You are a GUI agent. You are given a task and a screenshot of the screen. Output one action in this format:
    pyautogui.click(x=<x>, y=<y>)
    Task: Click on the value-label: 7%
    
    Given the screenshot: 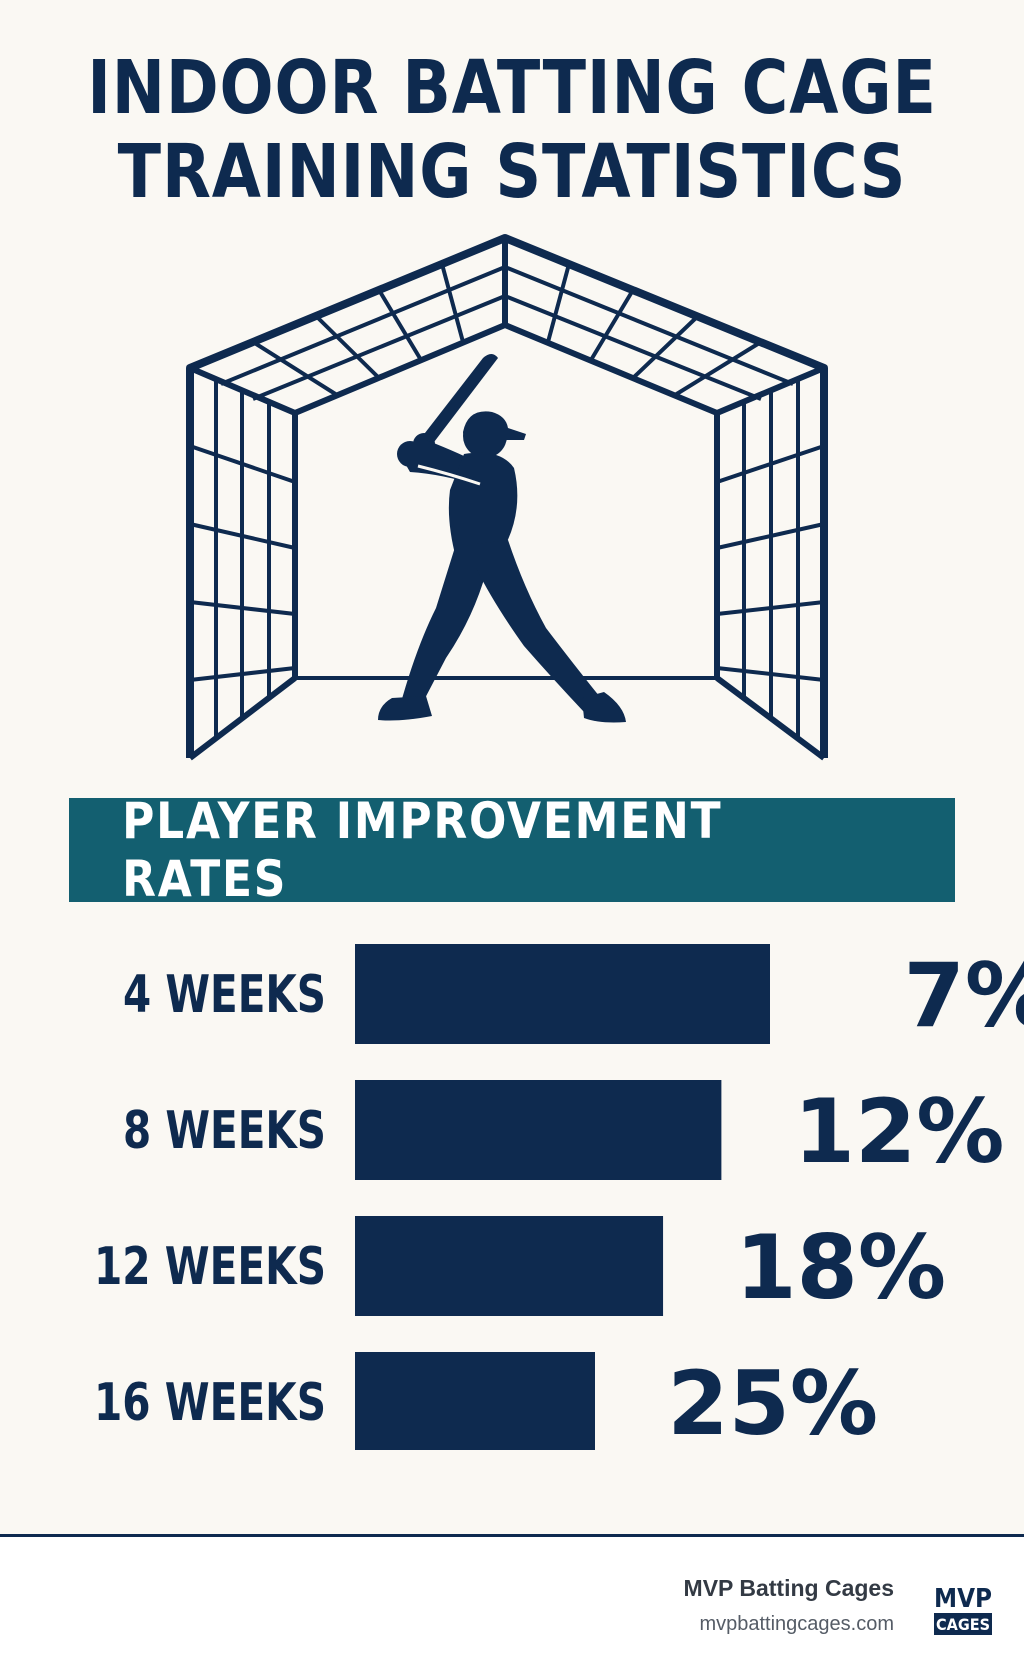 What is the action you would take?
    pyautogui.click(x=964, y=995)
    